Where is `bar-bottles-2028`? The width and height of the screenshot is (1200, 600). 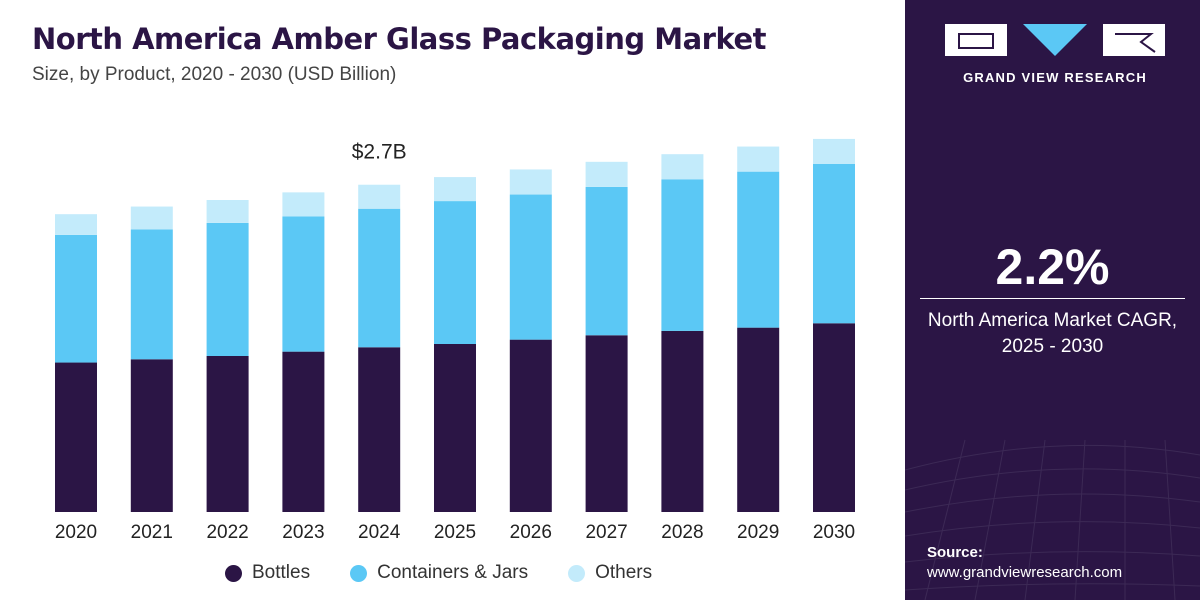 bar-bottles-2028 is located at coordinates (682, 421).